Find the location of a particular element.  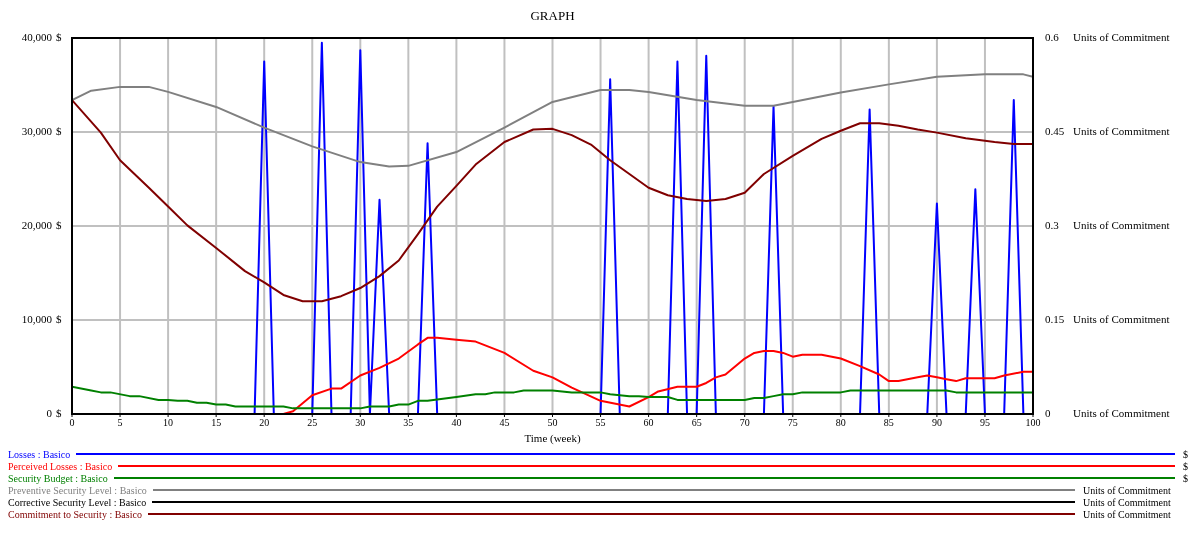

text: Perceived Losses : Basico is located at coordinates (60, 466).